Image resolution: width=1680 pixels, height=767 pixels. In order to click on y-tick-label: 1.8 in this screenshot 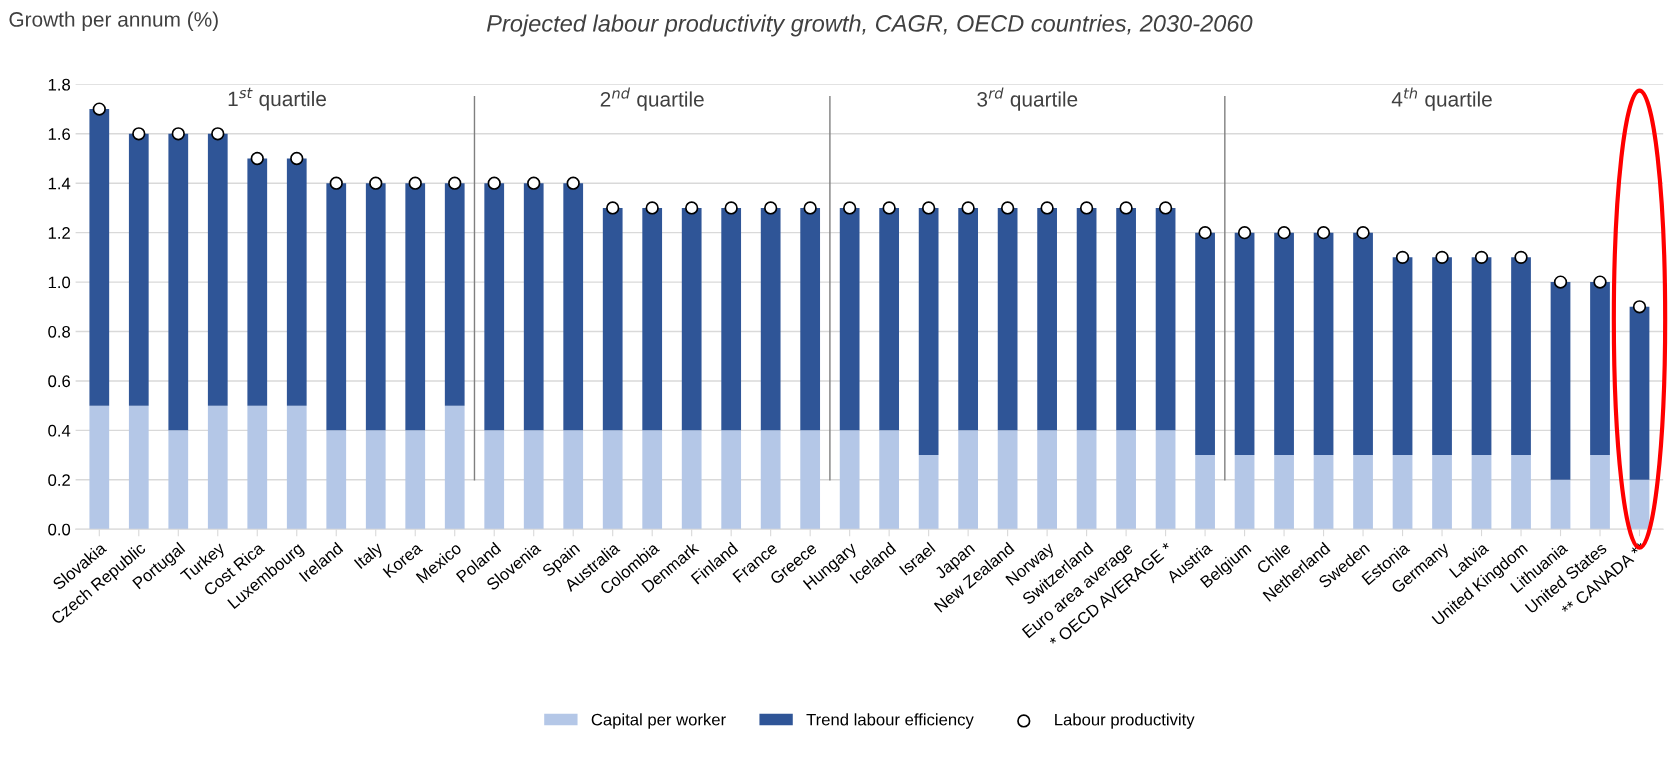, I will do `click(59, 84)`.